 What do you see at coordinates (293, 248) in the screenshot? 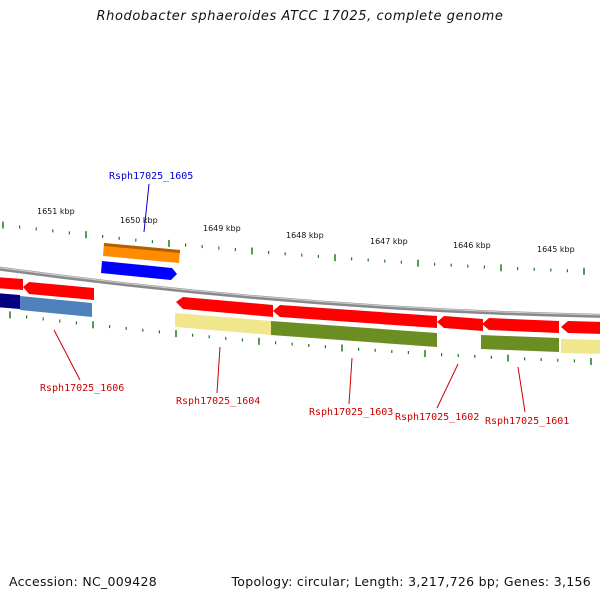
I see `ruler-upper-ticks` at bounding box center [293, 248].